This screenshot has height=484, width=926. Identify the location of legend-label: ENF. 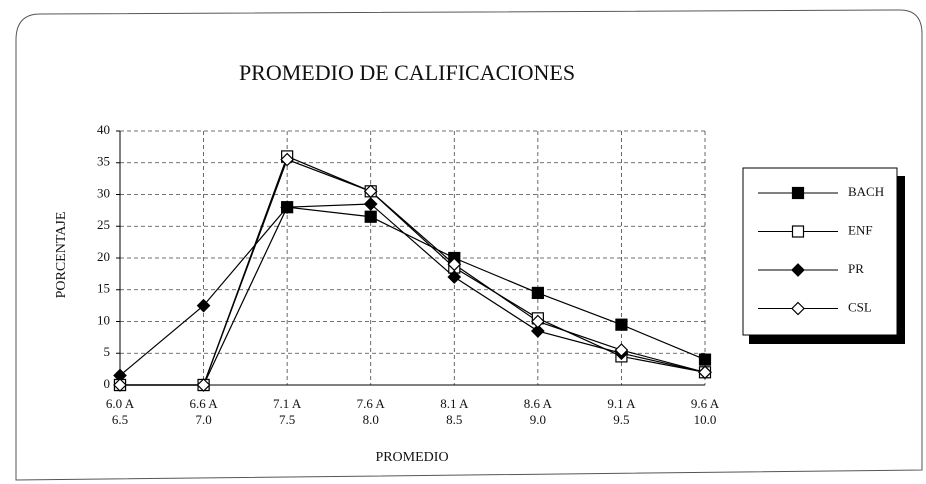
(860, 229).